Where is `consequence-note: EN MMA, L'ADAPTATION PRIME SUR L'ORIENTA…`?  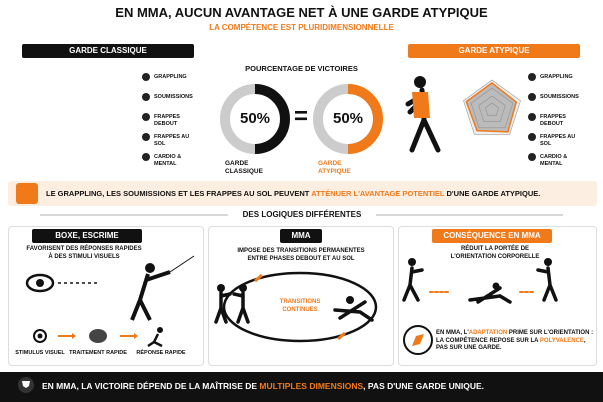 consequence-note: EN MMA, L'ADAPTATION PRIME SUR L'ORIENTA… is located at coordinates (515, 341).